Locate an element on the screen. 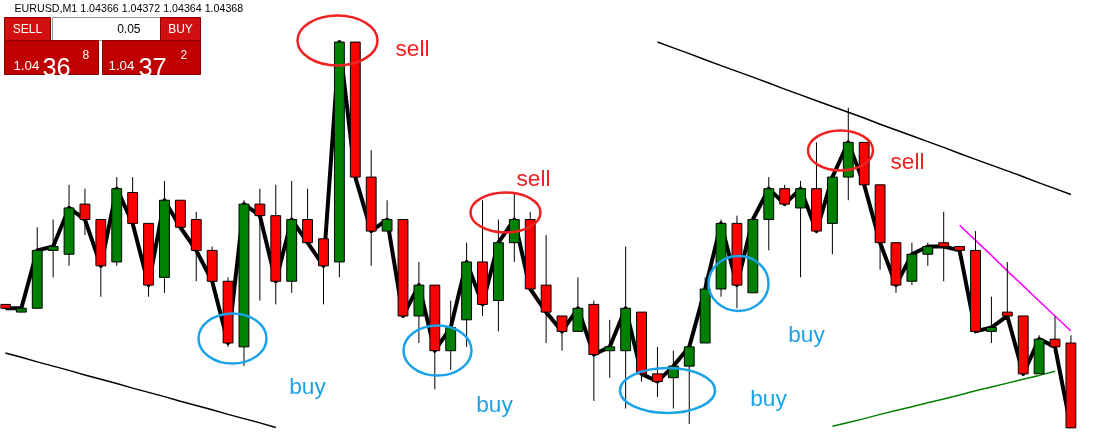 Image resolution: width=1107 pixels, height=432 pixels. text: SELL is located at coordinates (27, 28).